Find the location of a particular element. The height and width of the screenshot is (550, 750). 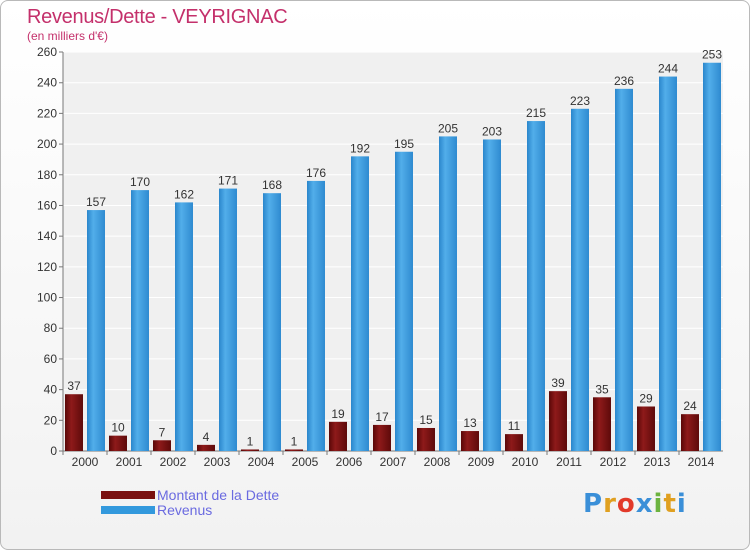

y-tick-label: 120 is located at coordinates (47, 267).